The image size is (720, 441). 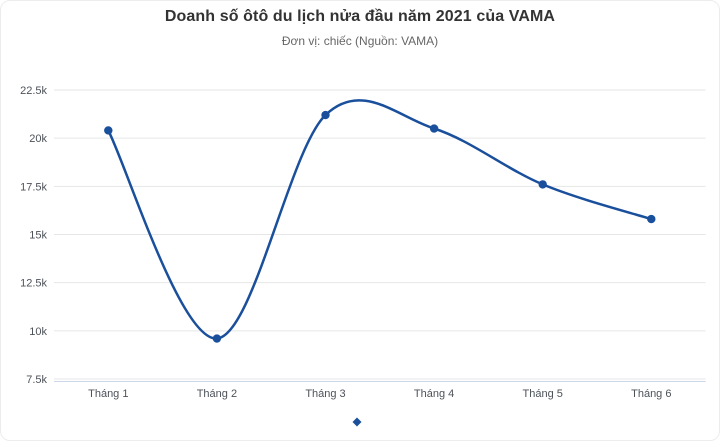 What do you see at coordinates (360, 41) in the screenshot?
I see `chart-subtitle: Đơn vị: chiếc (Nguồn: VAMA)` at bounding box center [360, 41].